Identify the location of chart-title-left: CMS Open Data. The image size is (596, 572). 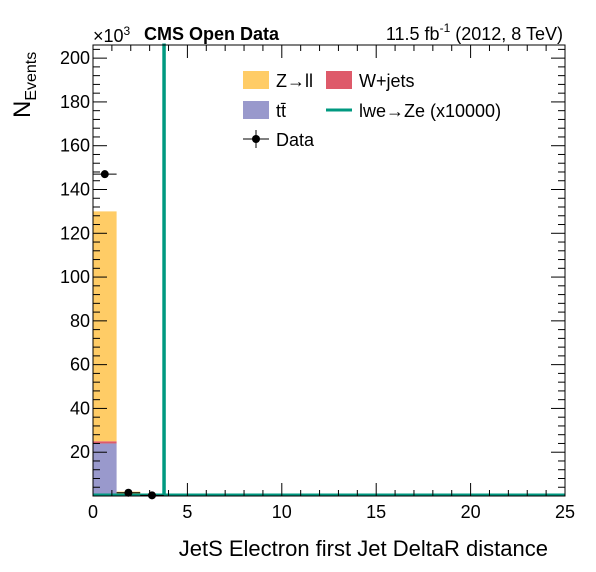
(212, 34).